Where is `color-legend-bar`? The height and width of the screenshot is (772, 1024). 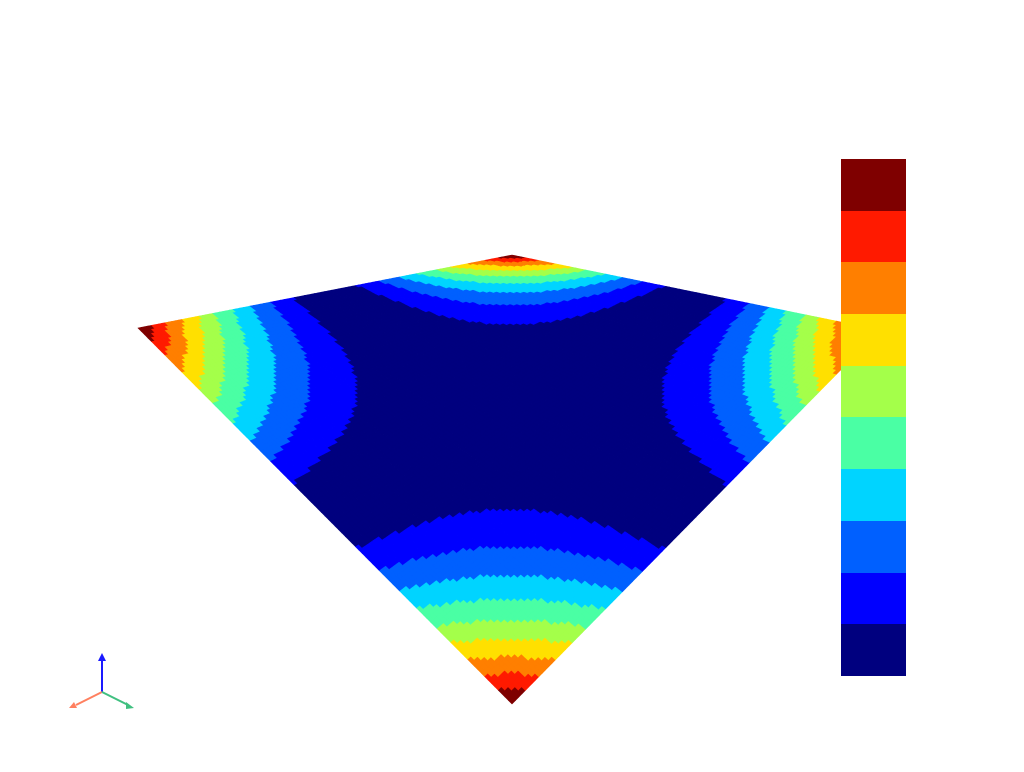
color-legend-bar is located at coordinates (873, 417).